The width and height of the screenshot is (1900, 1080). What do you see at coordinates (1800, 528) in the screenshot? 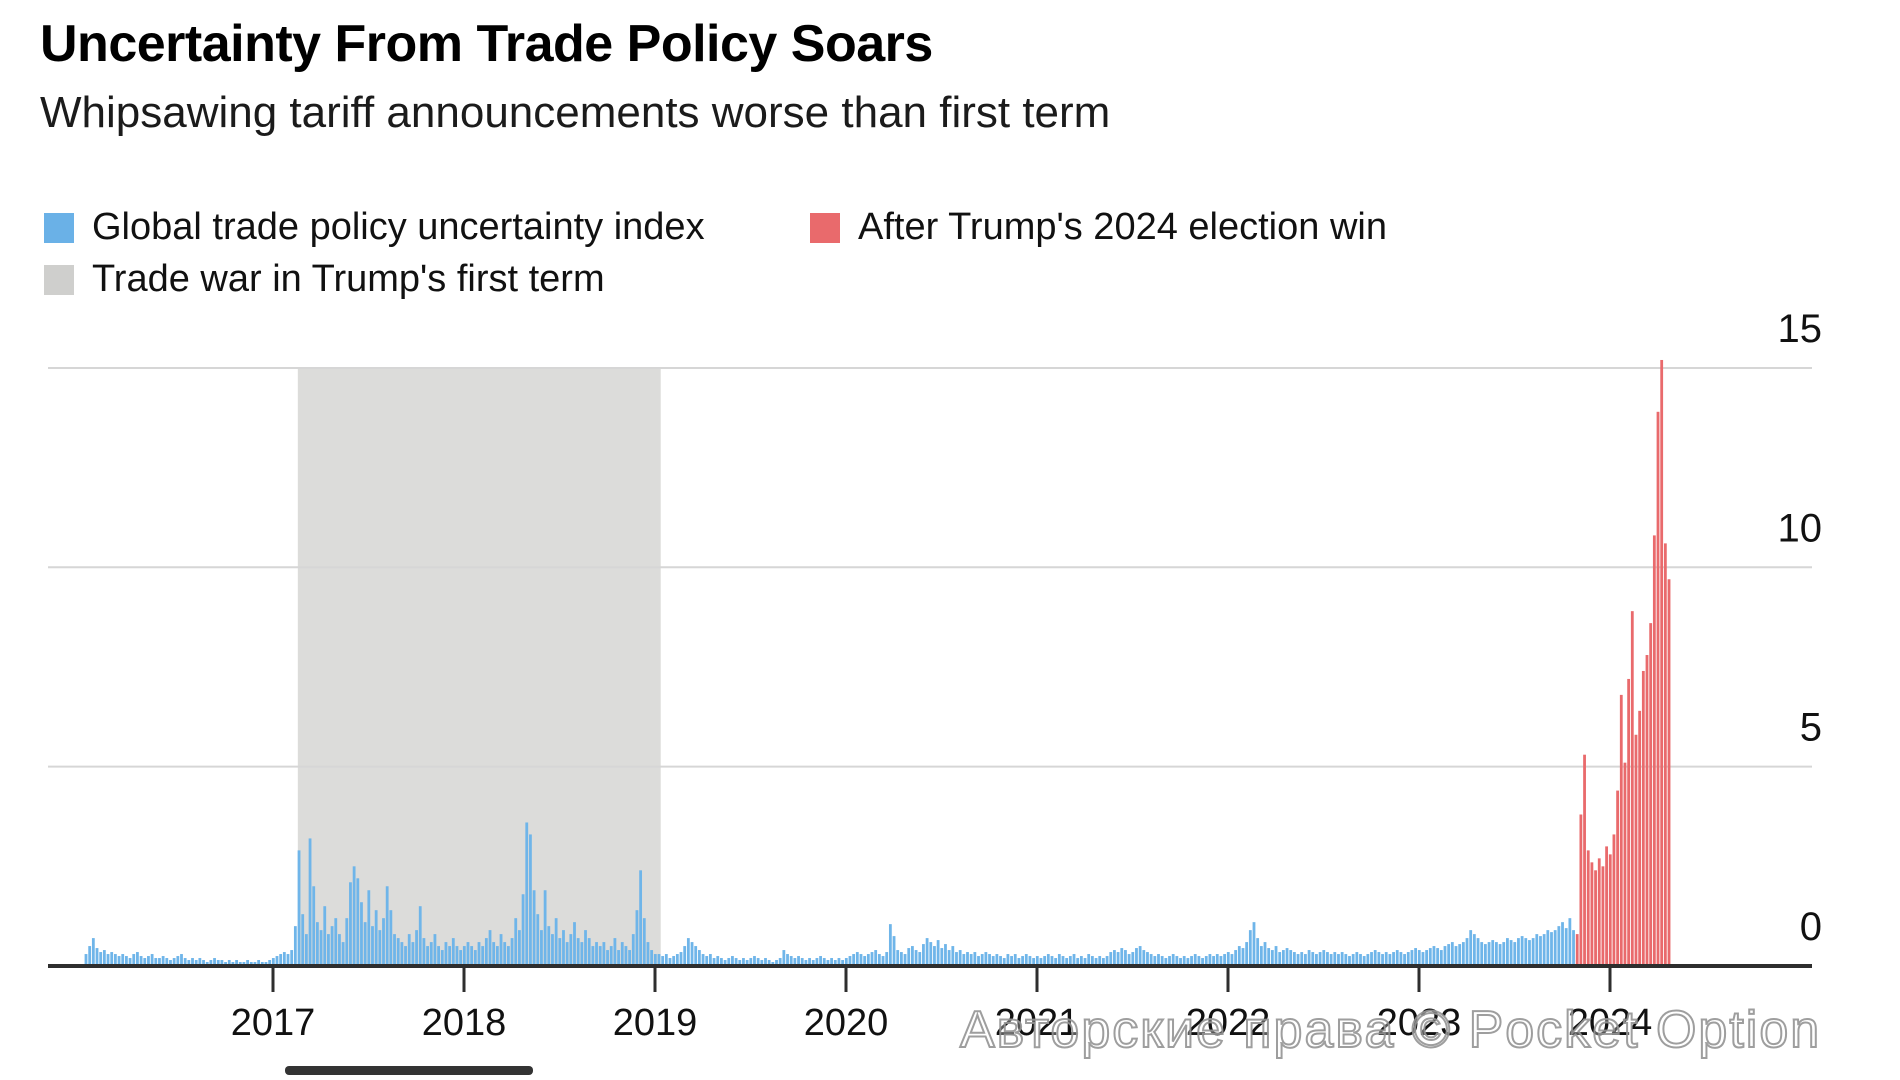
I see `y-axis-label: 10` at bounding box center [1800, 528].